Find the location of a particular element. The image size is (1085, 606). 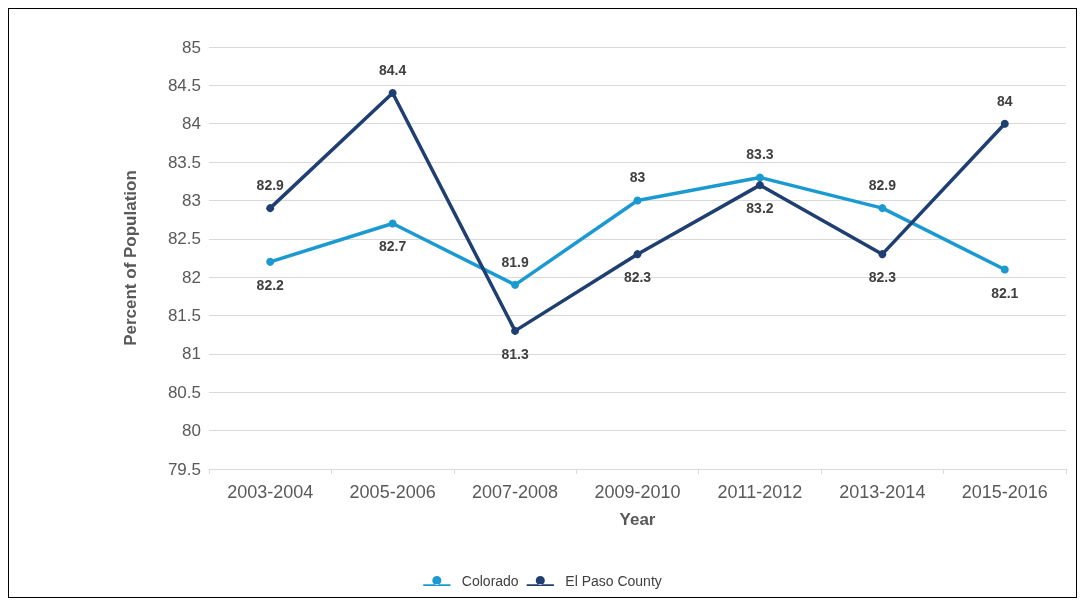

x-tick-label: 2005-2006 is located at coordinates (392, 492).